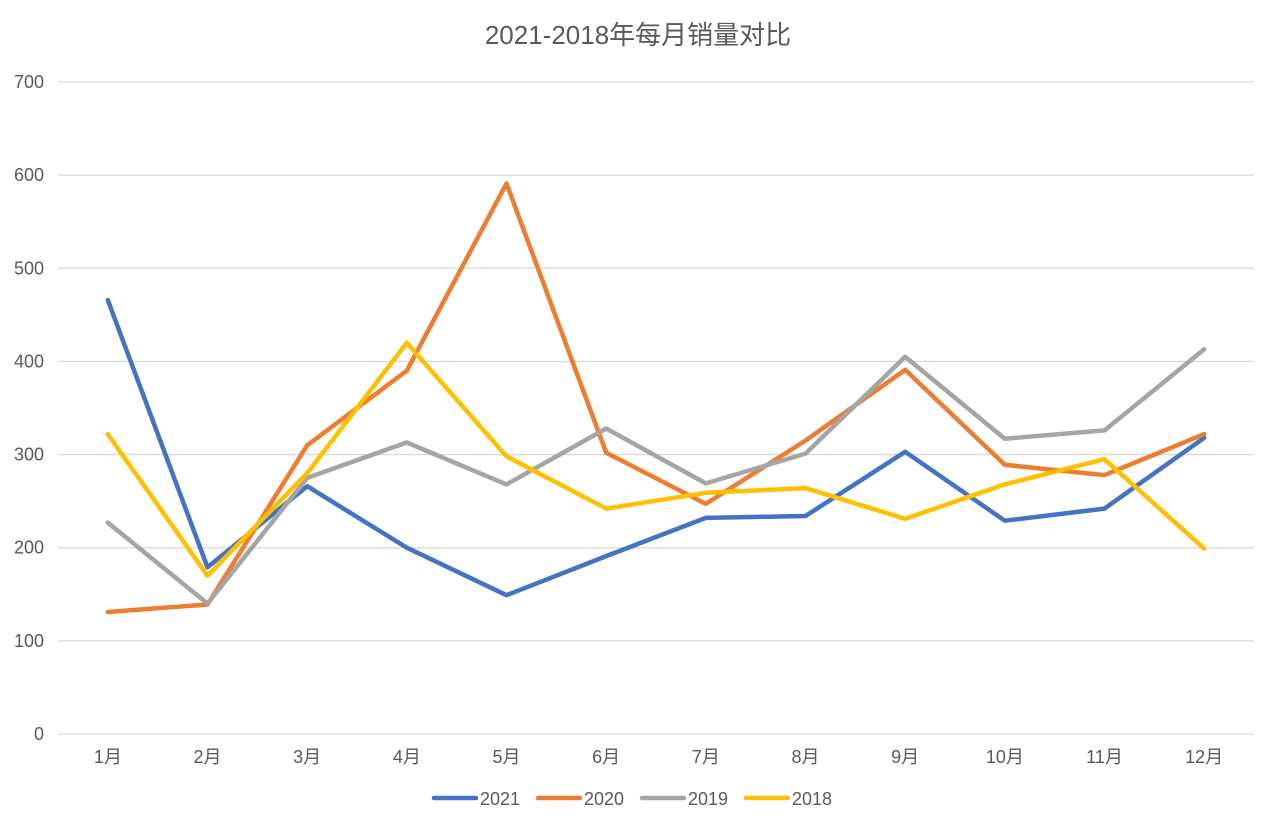 The image size is (1277, 827). What do you see at coordinates (29, 641) in the screenshot?
I see `y-tick-label: 100` at bounding box center [29, 641].